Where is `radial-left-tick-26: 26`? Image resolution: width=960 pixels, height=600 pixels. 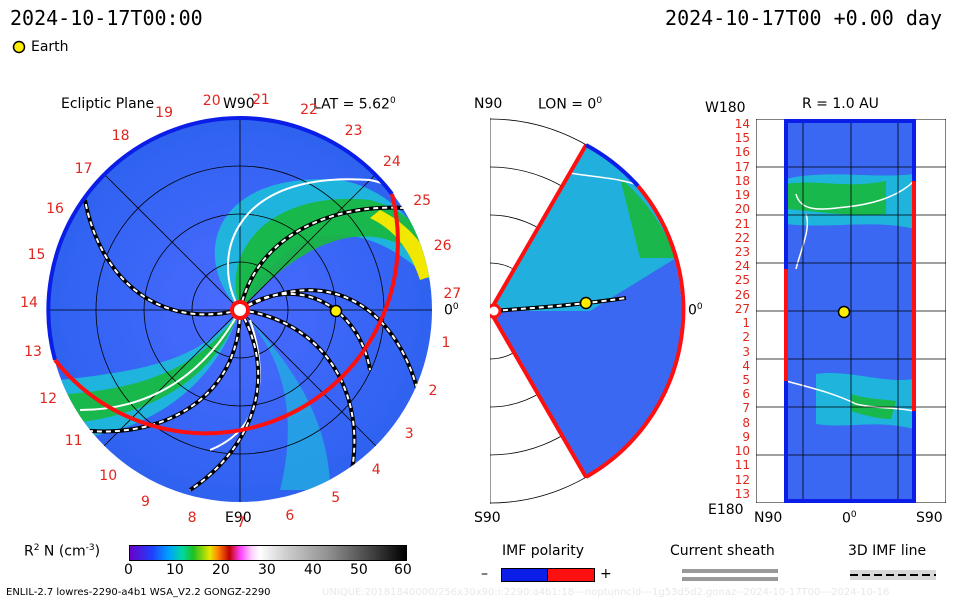
radial-left-tick-26: 26 is located at coordinates (742, 294).